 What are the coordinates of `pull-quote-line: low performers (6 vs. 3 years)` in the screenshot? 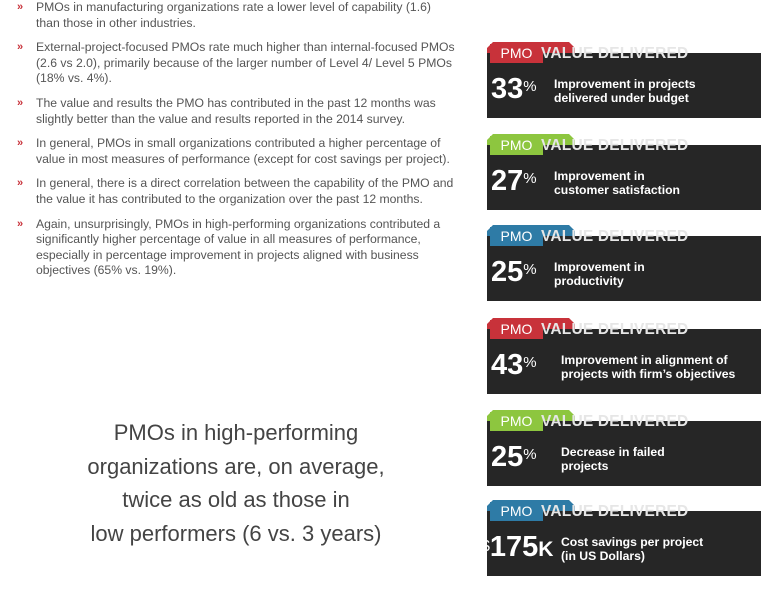 It's located at (236, 533).